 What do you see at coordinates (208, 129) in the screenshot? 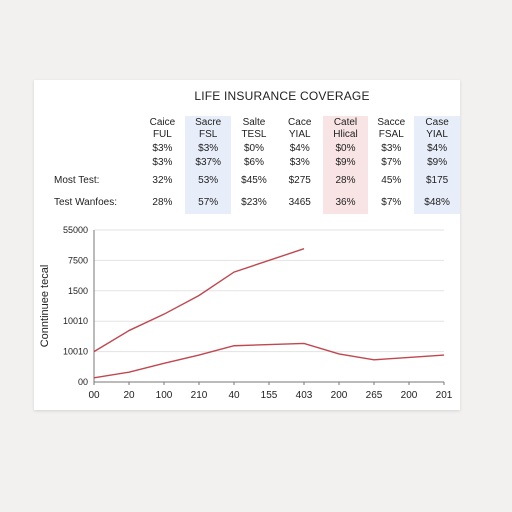
I see `table-column-header: Sacre FSL` at bounding box center [208, 129].